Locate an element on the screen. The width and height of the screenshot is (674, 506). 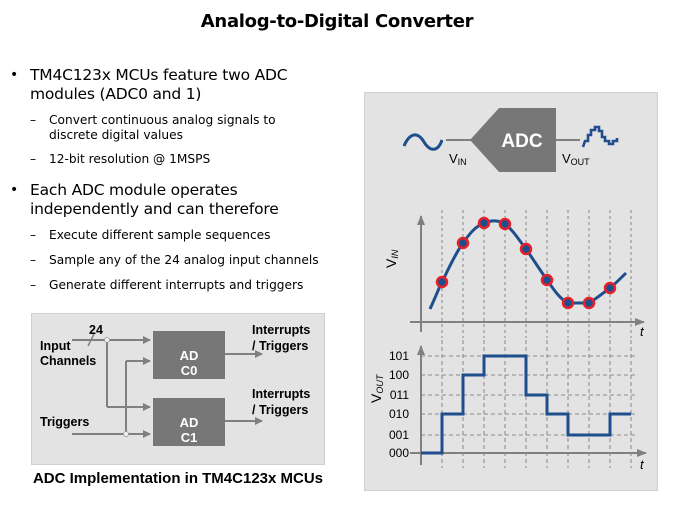
adc-label: ADC is located at coordinates (521, 141).